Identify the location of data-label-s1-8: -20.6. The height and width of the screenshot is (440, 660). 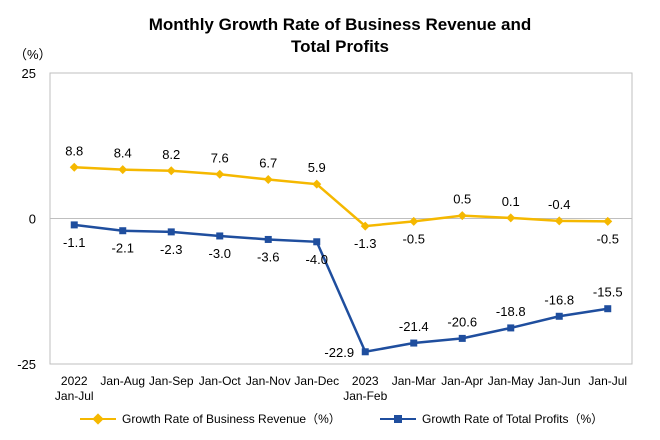
(462, 321).